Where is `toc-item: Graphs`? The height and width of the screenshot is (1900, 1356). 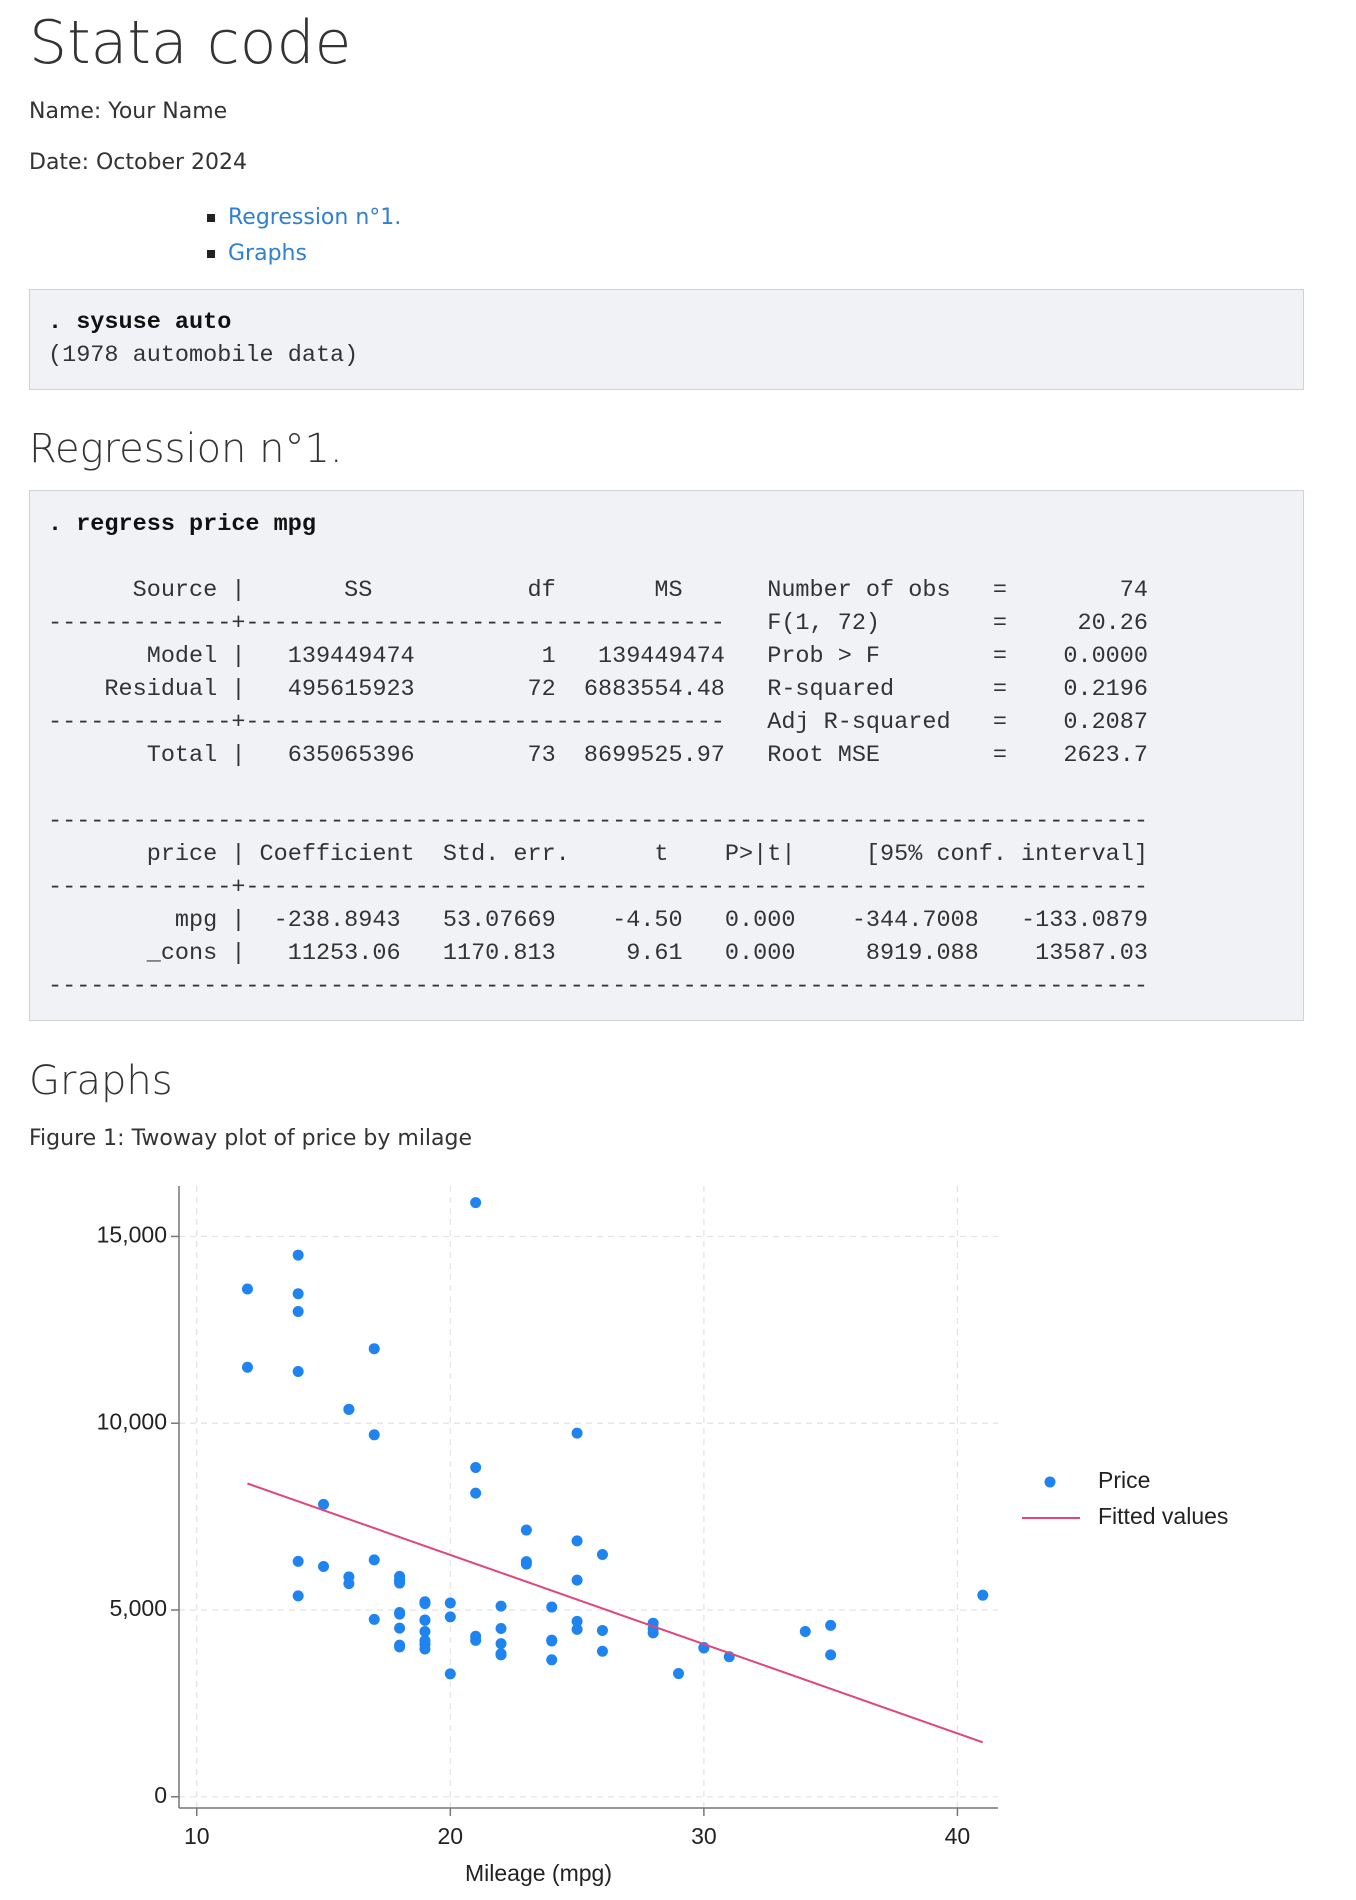 toc-item: Graphs is located at coordinates (257, 254).